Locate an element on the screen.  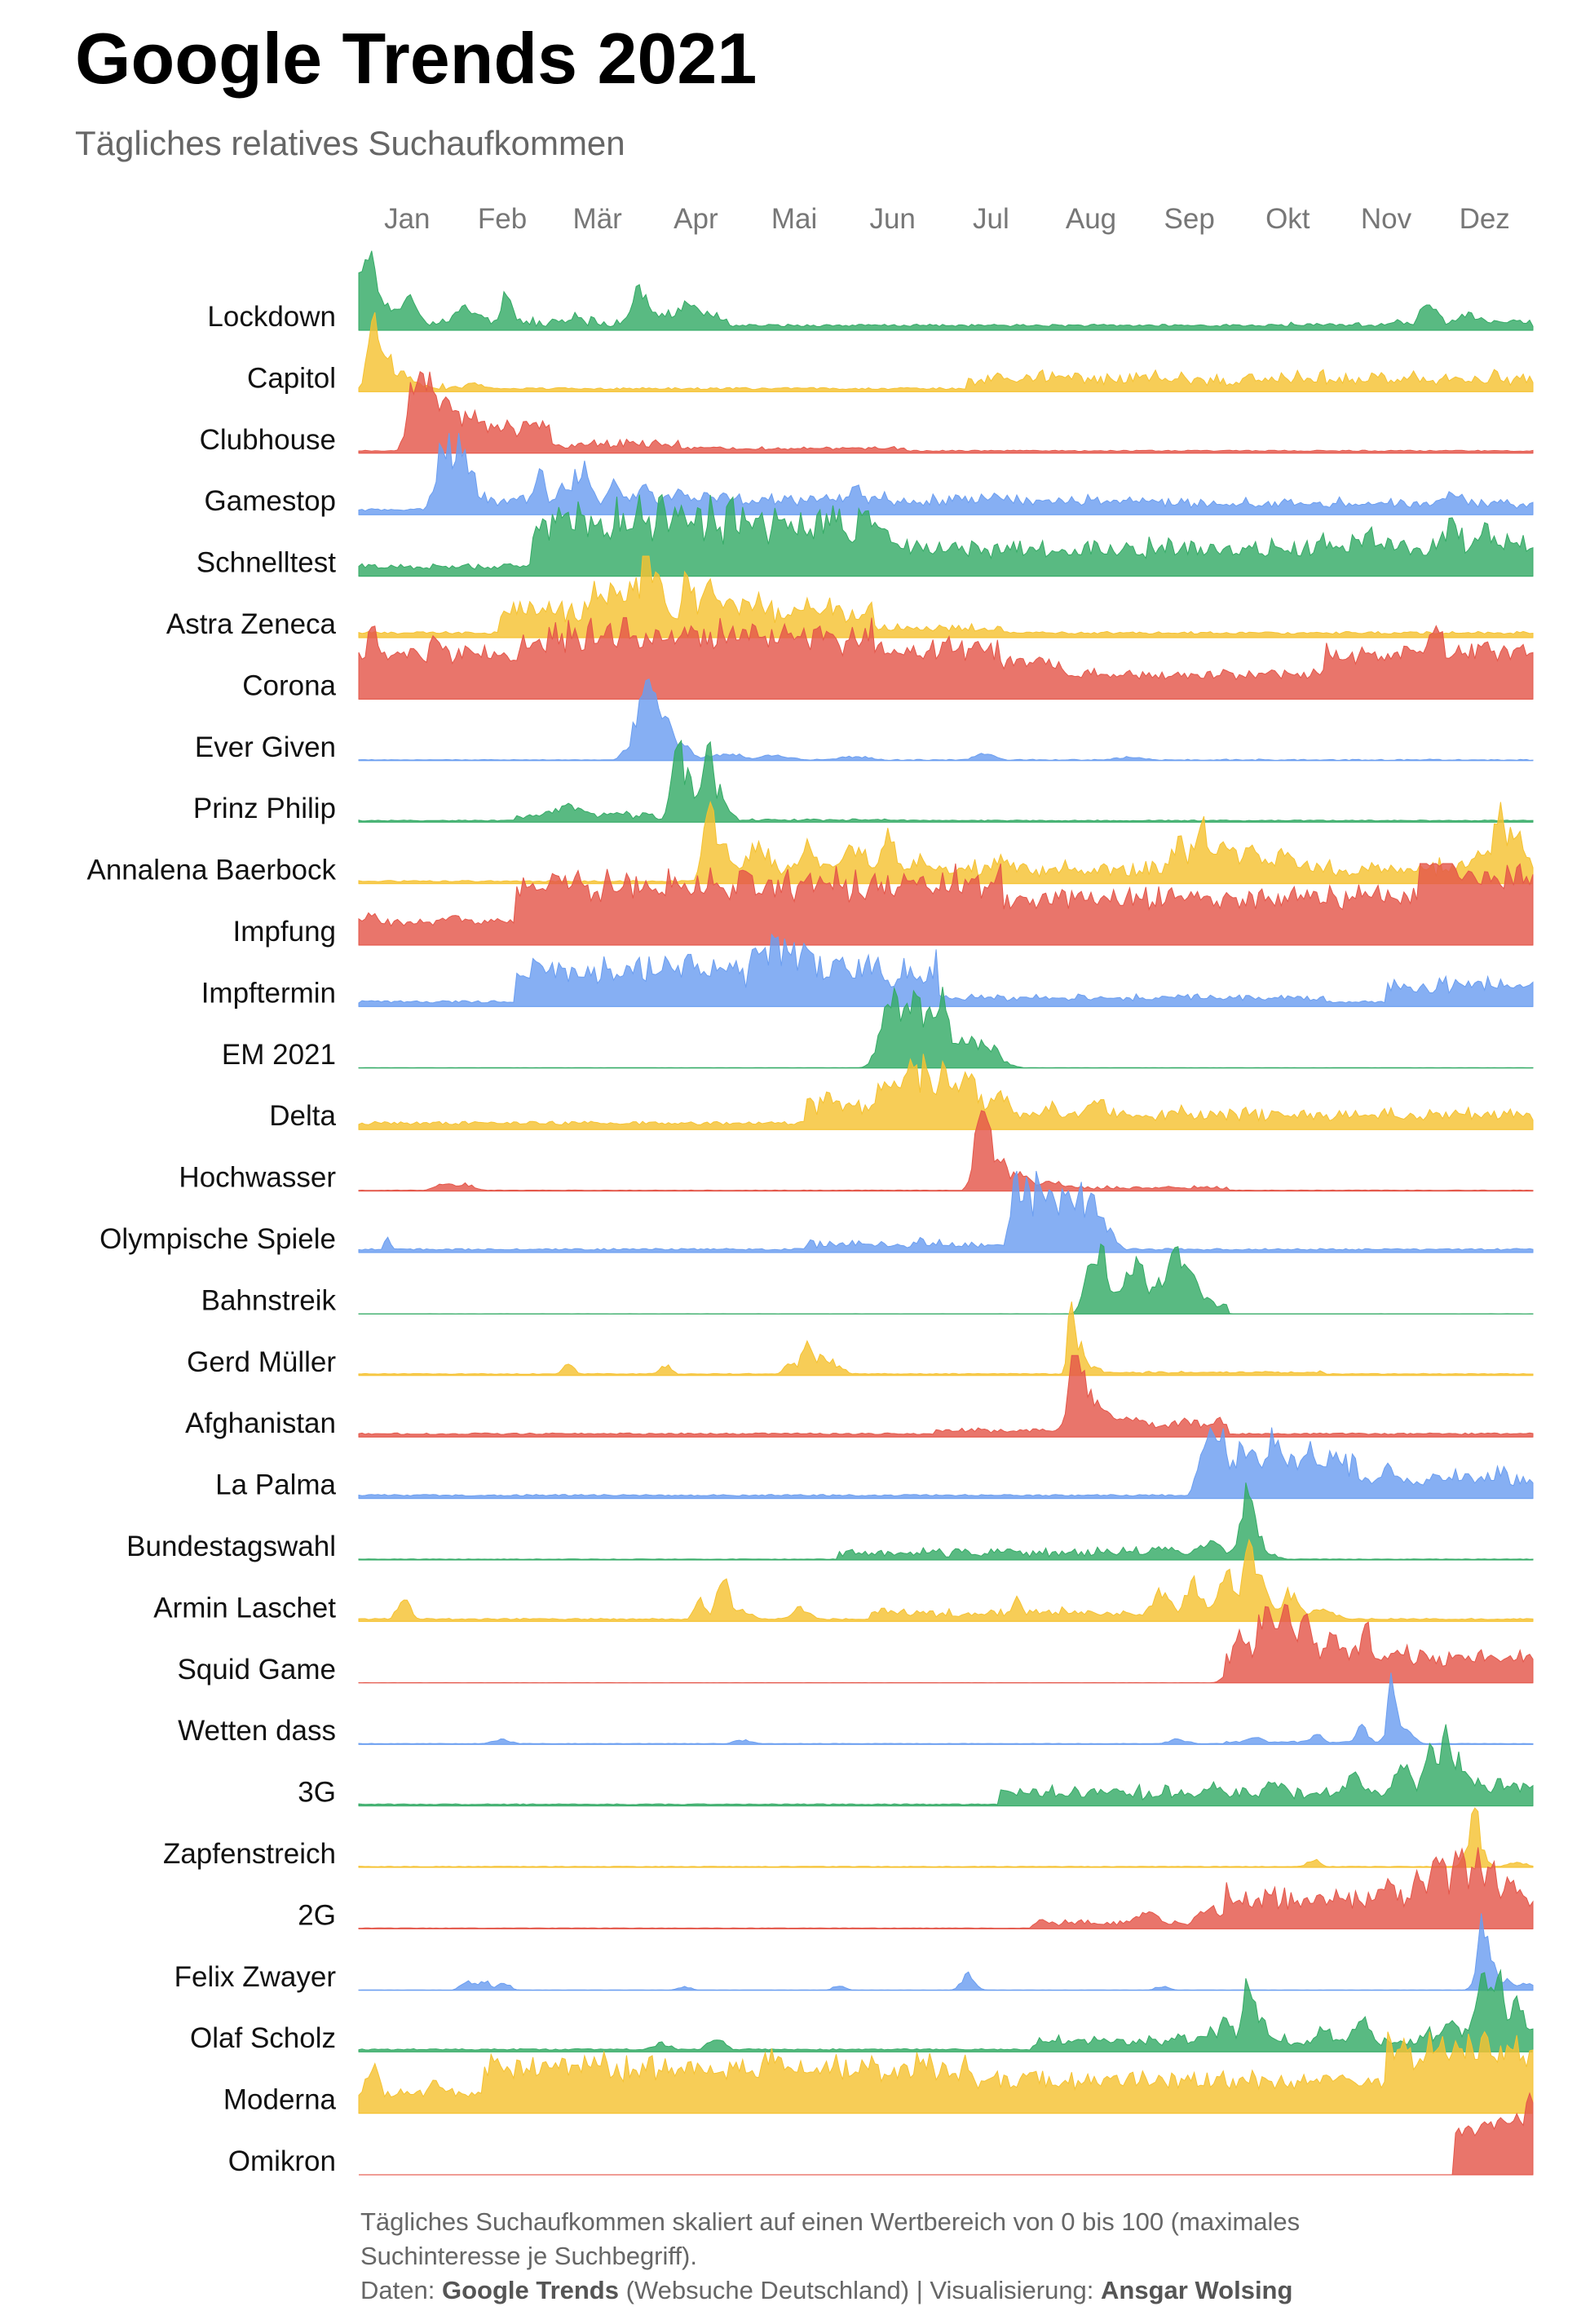
series-label: Olaf Scholz is located at coordinates (263, 2038).